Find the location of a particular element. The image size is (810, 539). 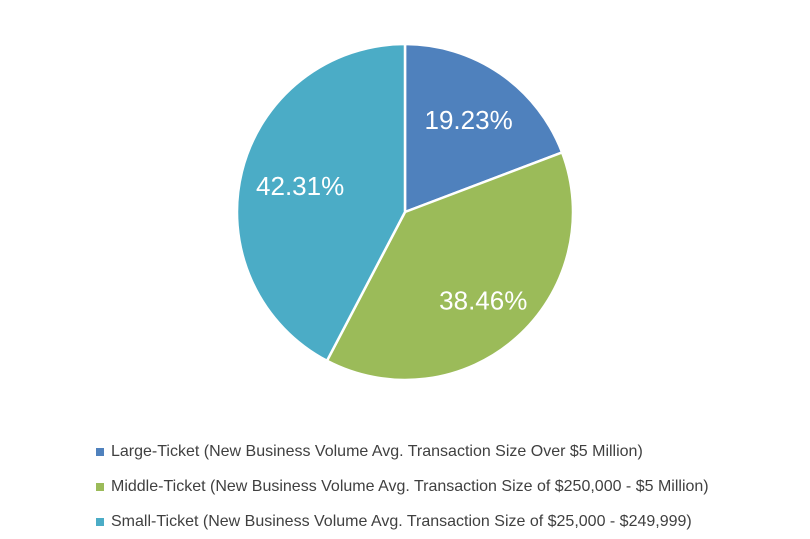

pie-slice-large-ticket is located at coordinates (483, 128).